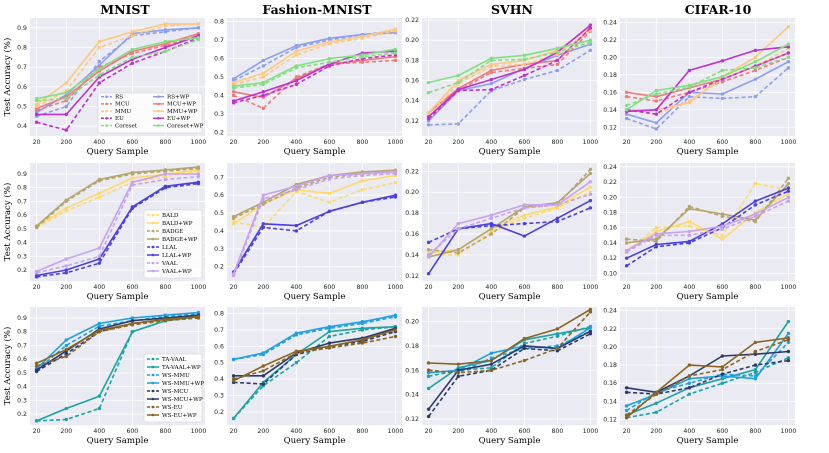 This screenshot has height=453, width=829. What do you see at coordinates (117, 198) in the screenshot?
I see `series-line-badge` at bounding box center [117, 198].